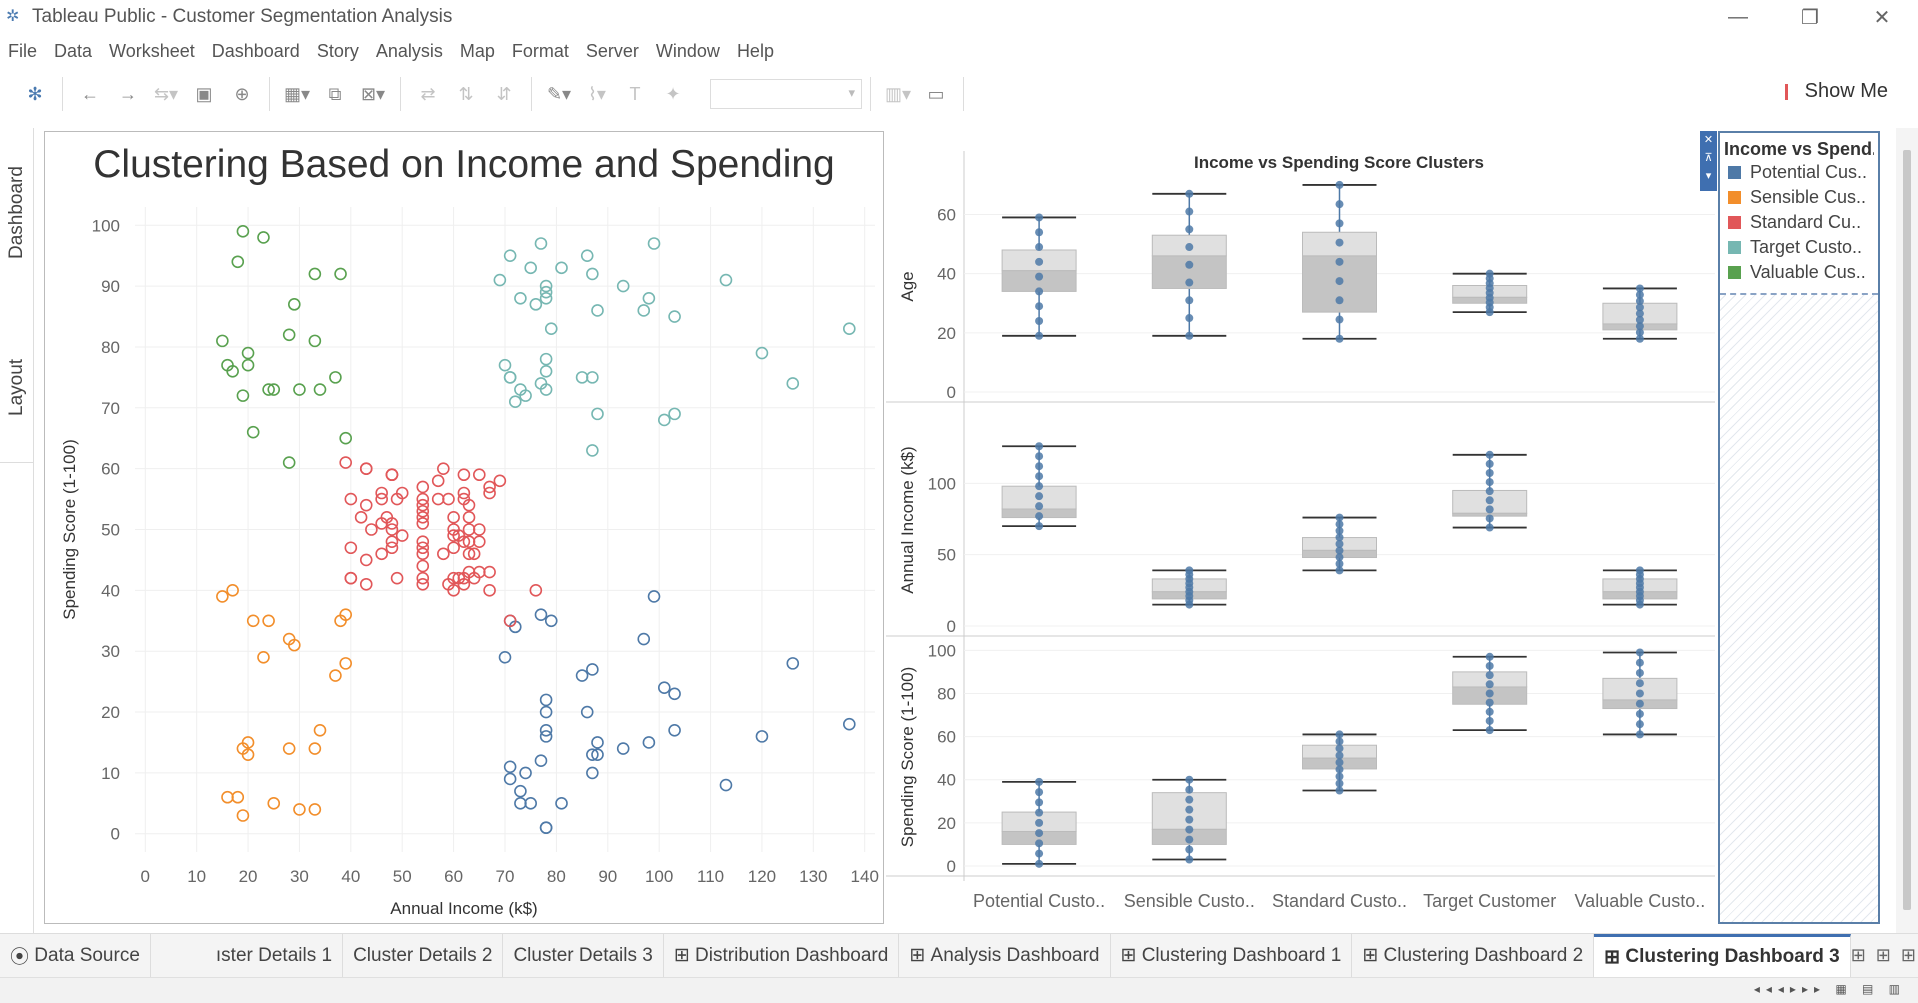 The image size is (1918, 1003). I want to click on sheet-navigation-icons: ◂◂◂▸▸▸ ▦ ▤ ▥, so click(1829, 989).